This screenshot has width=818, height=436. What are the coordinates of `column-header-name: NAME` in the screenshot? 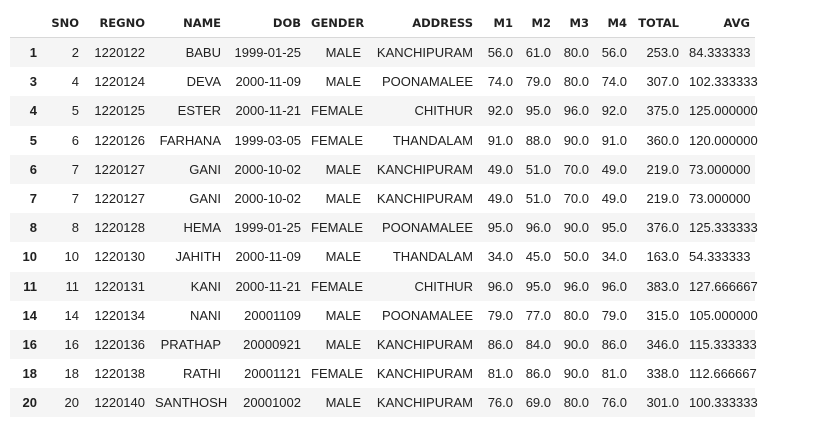 It's located at (188, 23).